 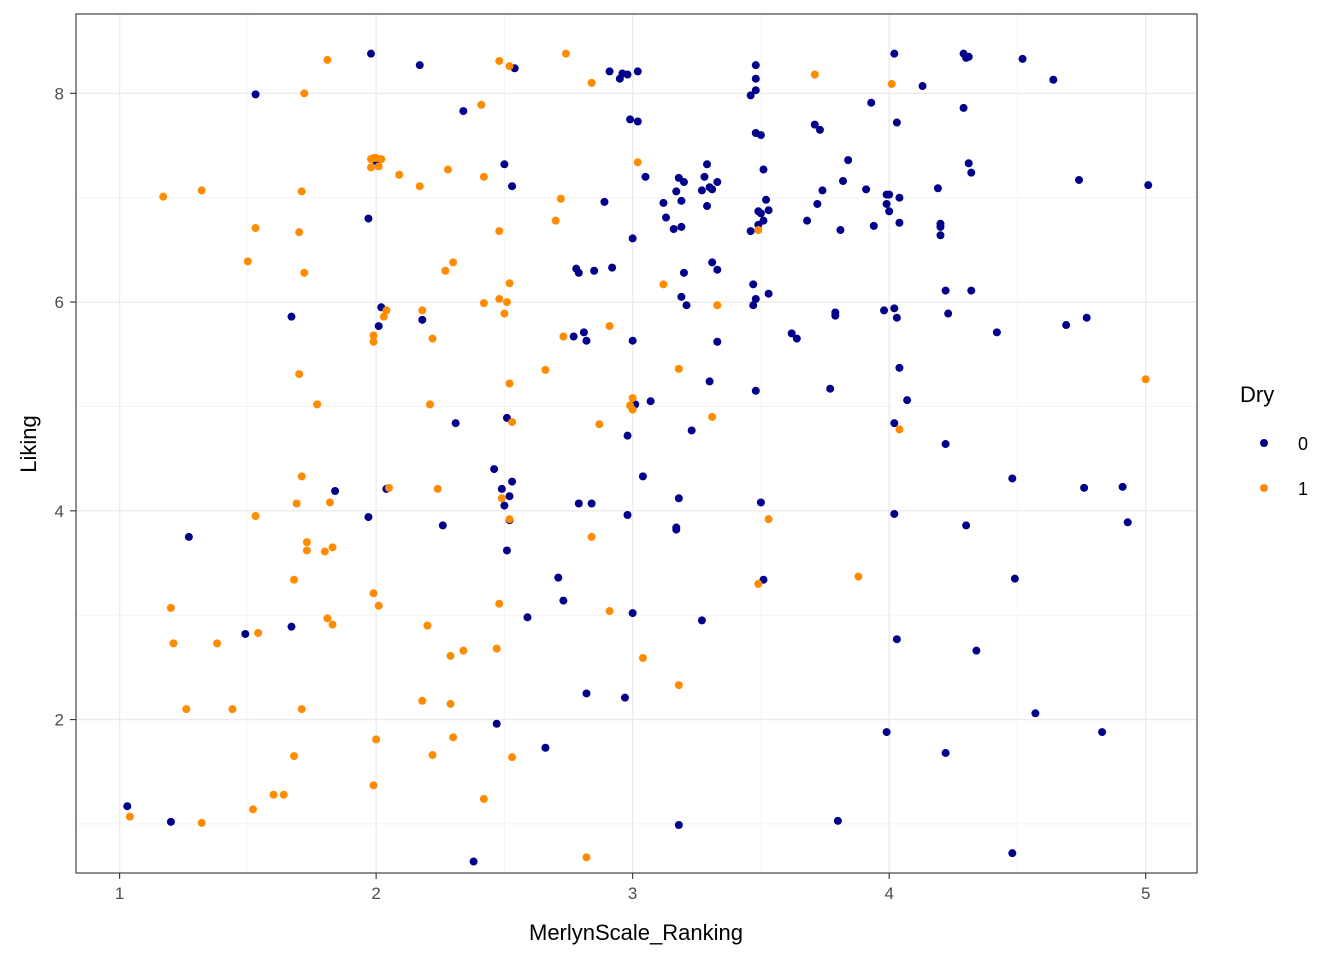 What do you see at coordinates (59, 511) in the screenshot?
I see `y-tick-label: 4` at bounding box center [59, 511].